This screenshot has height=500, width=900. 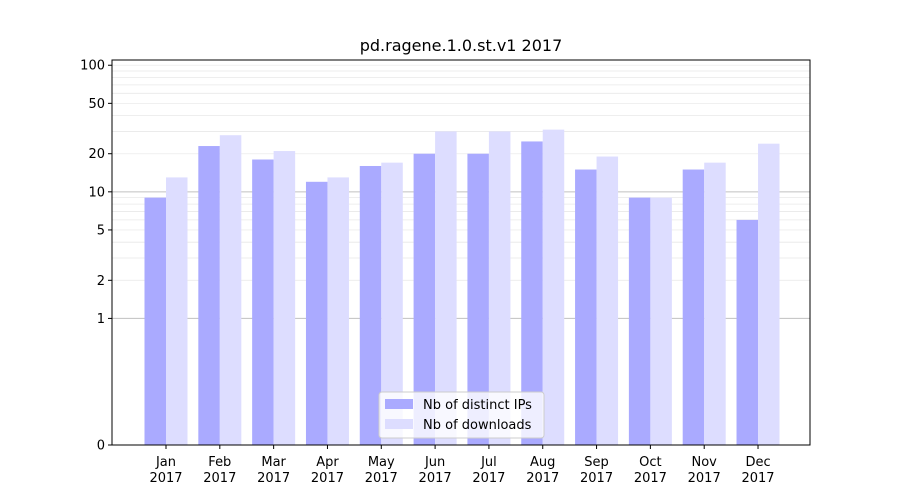 What do you see at coordinates (101, 281) in the screenshot?
I see `y-tick-label: 2` at bounding box center [101, 281].